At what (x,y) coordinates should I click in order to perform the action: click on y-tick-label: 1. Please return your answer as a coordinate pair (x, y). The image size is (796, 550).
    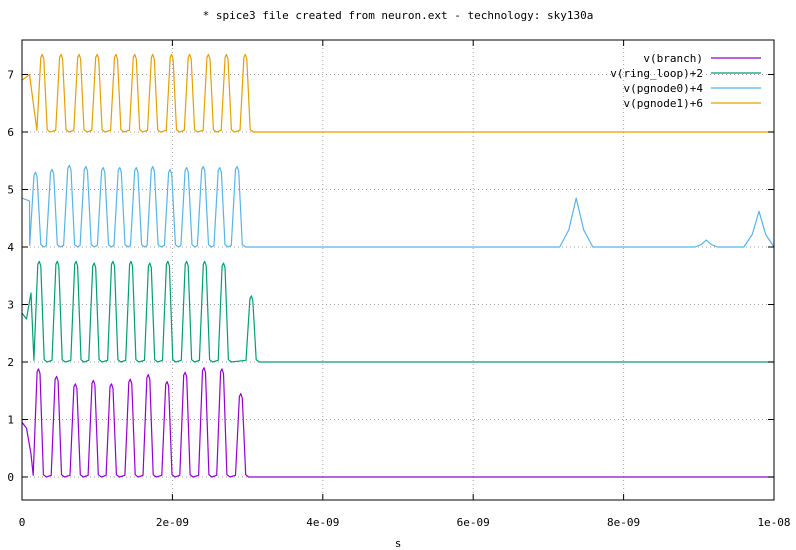
    Looking at the image, I should click on (10, 420).